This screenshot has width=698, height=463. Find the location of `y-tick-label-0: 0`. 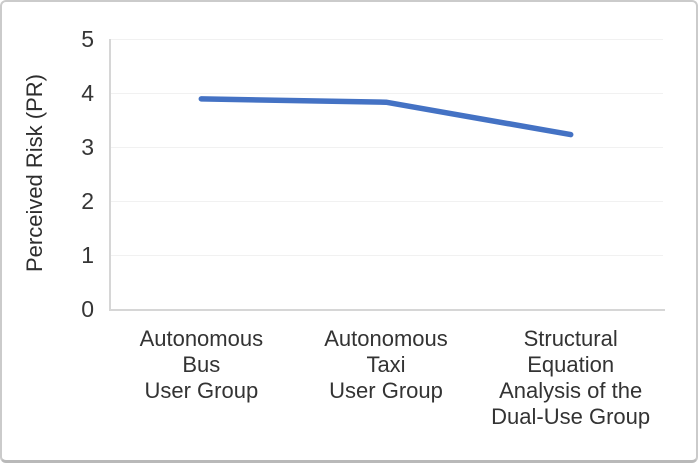

y-tick-label-0: 0 is located at coordinates (87, 309).